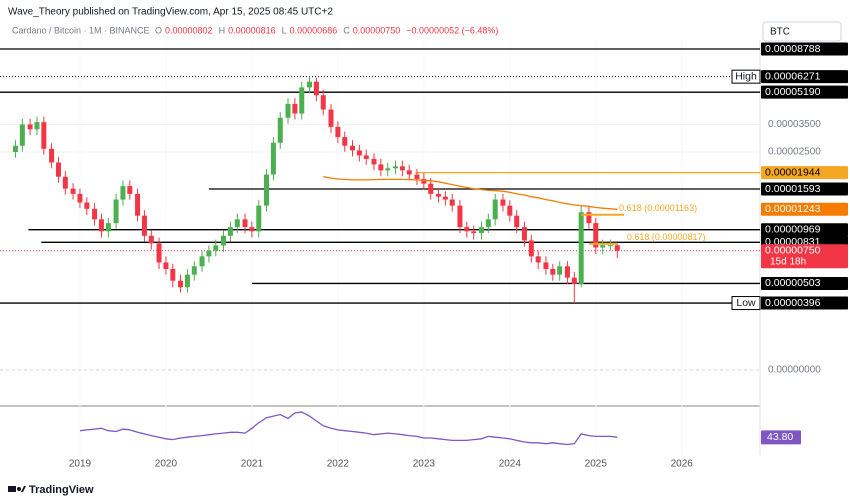 Image resolution: width=850 pixels, height=502 pixels. I want to click on price-label: 0.00001944, so click(793, 172).